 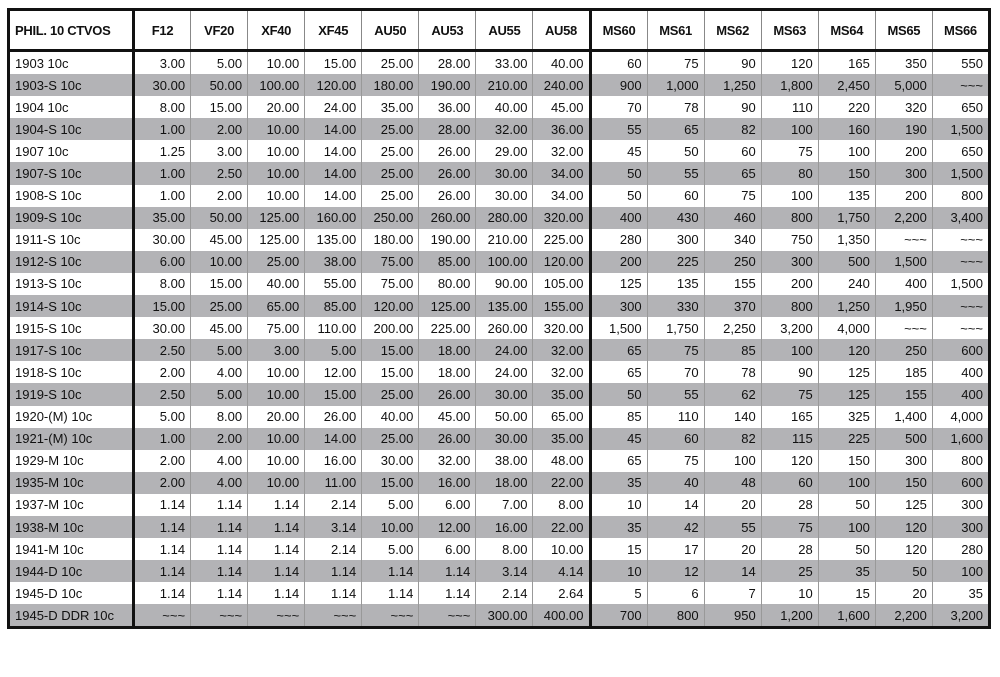 I want to click on price-cell: 14, so click(x=675, y=504).